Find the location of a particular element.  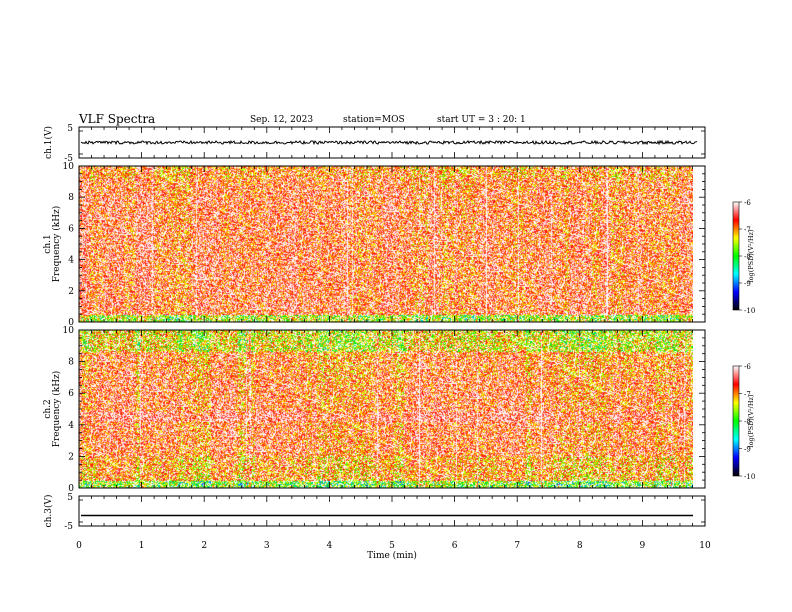

ch1-y-tick-label: 8 is located at coordinates (71, 198).